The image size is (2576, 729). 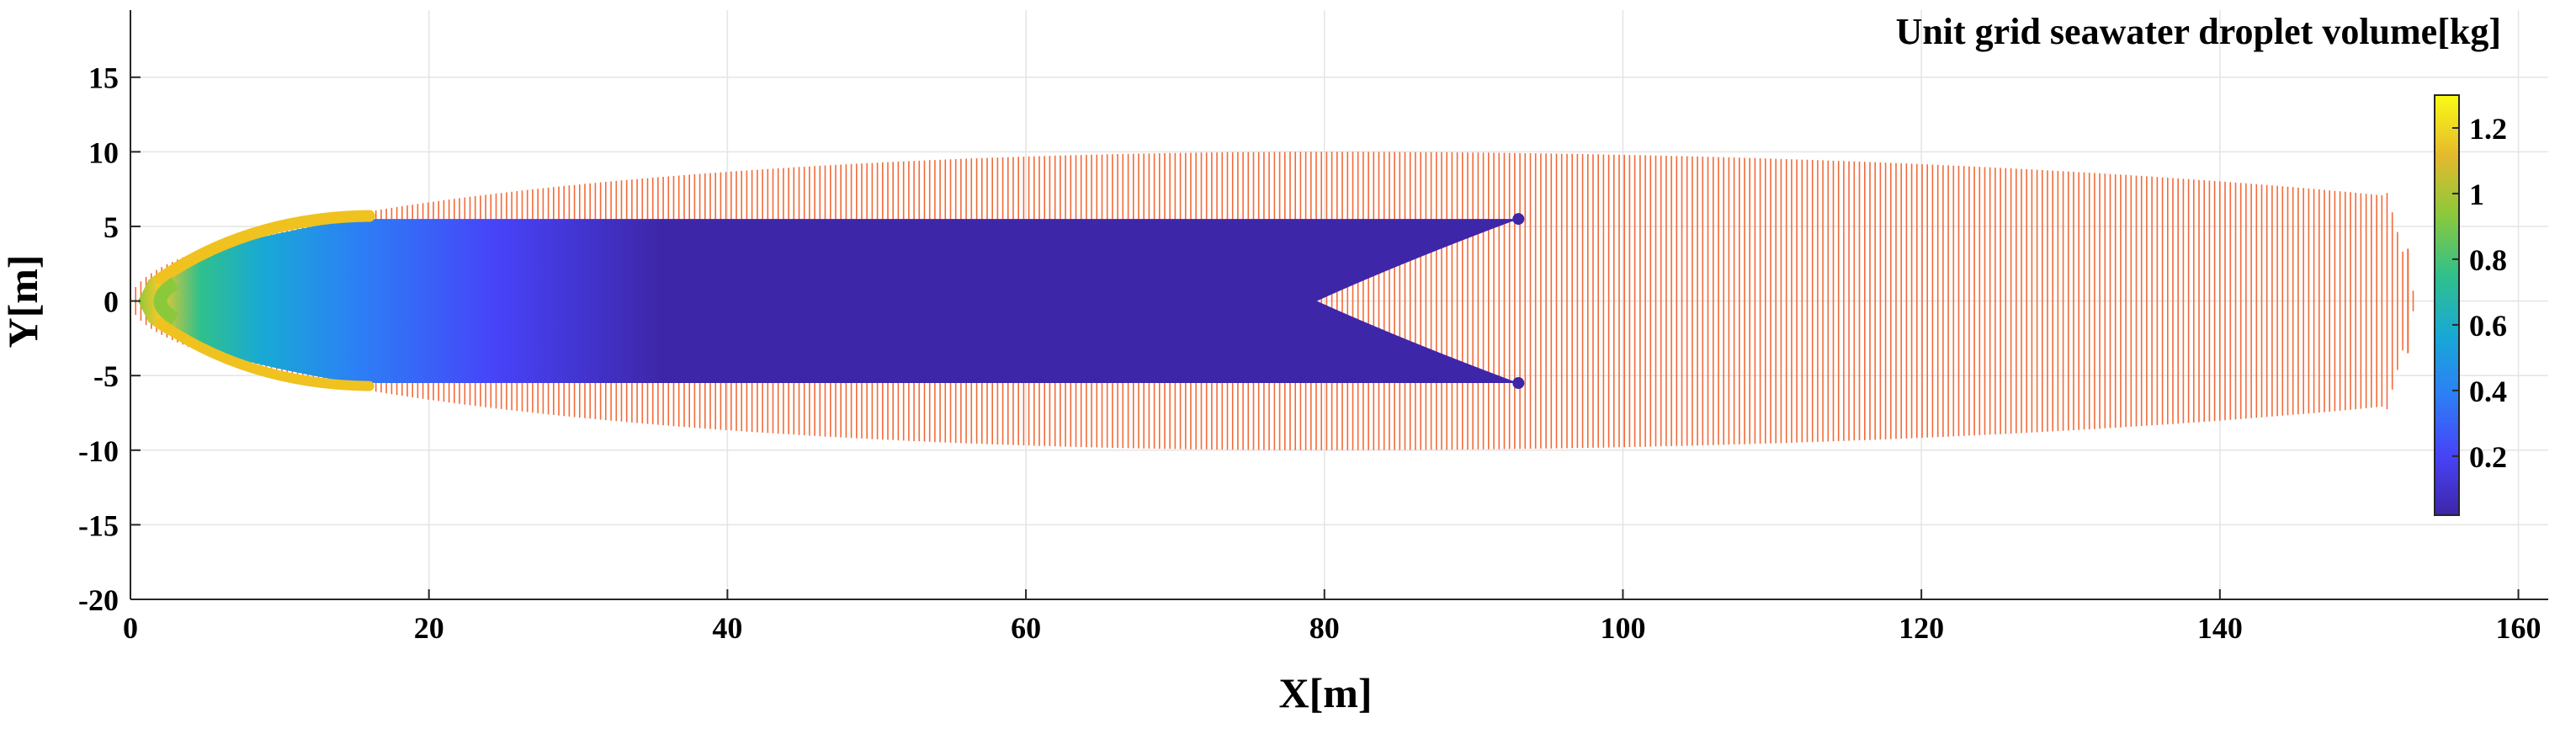 I want to click on colorbar-tick-label: 0.8, so click(x=2488, y=260).